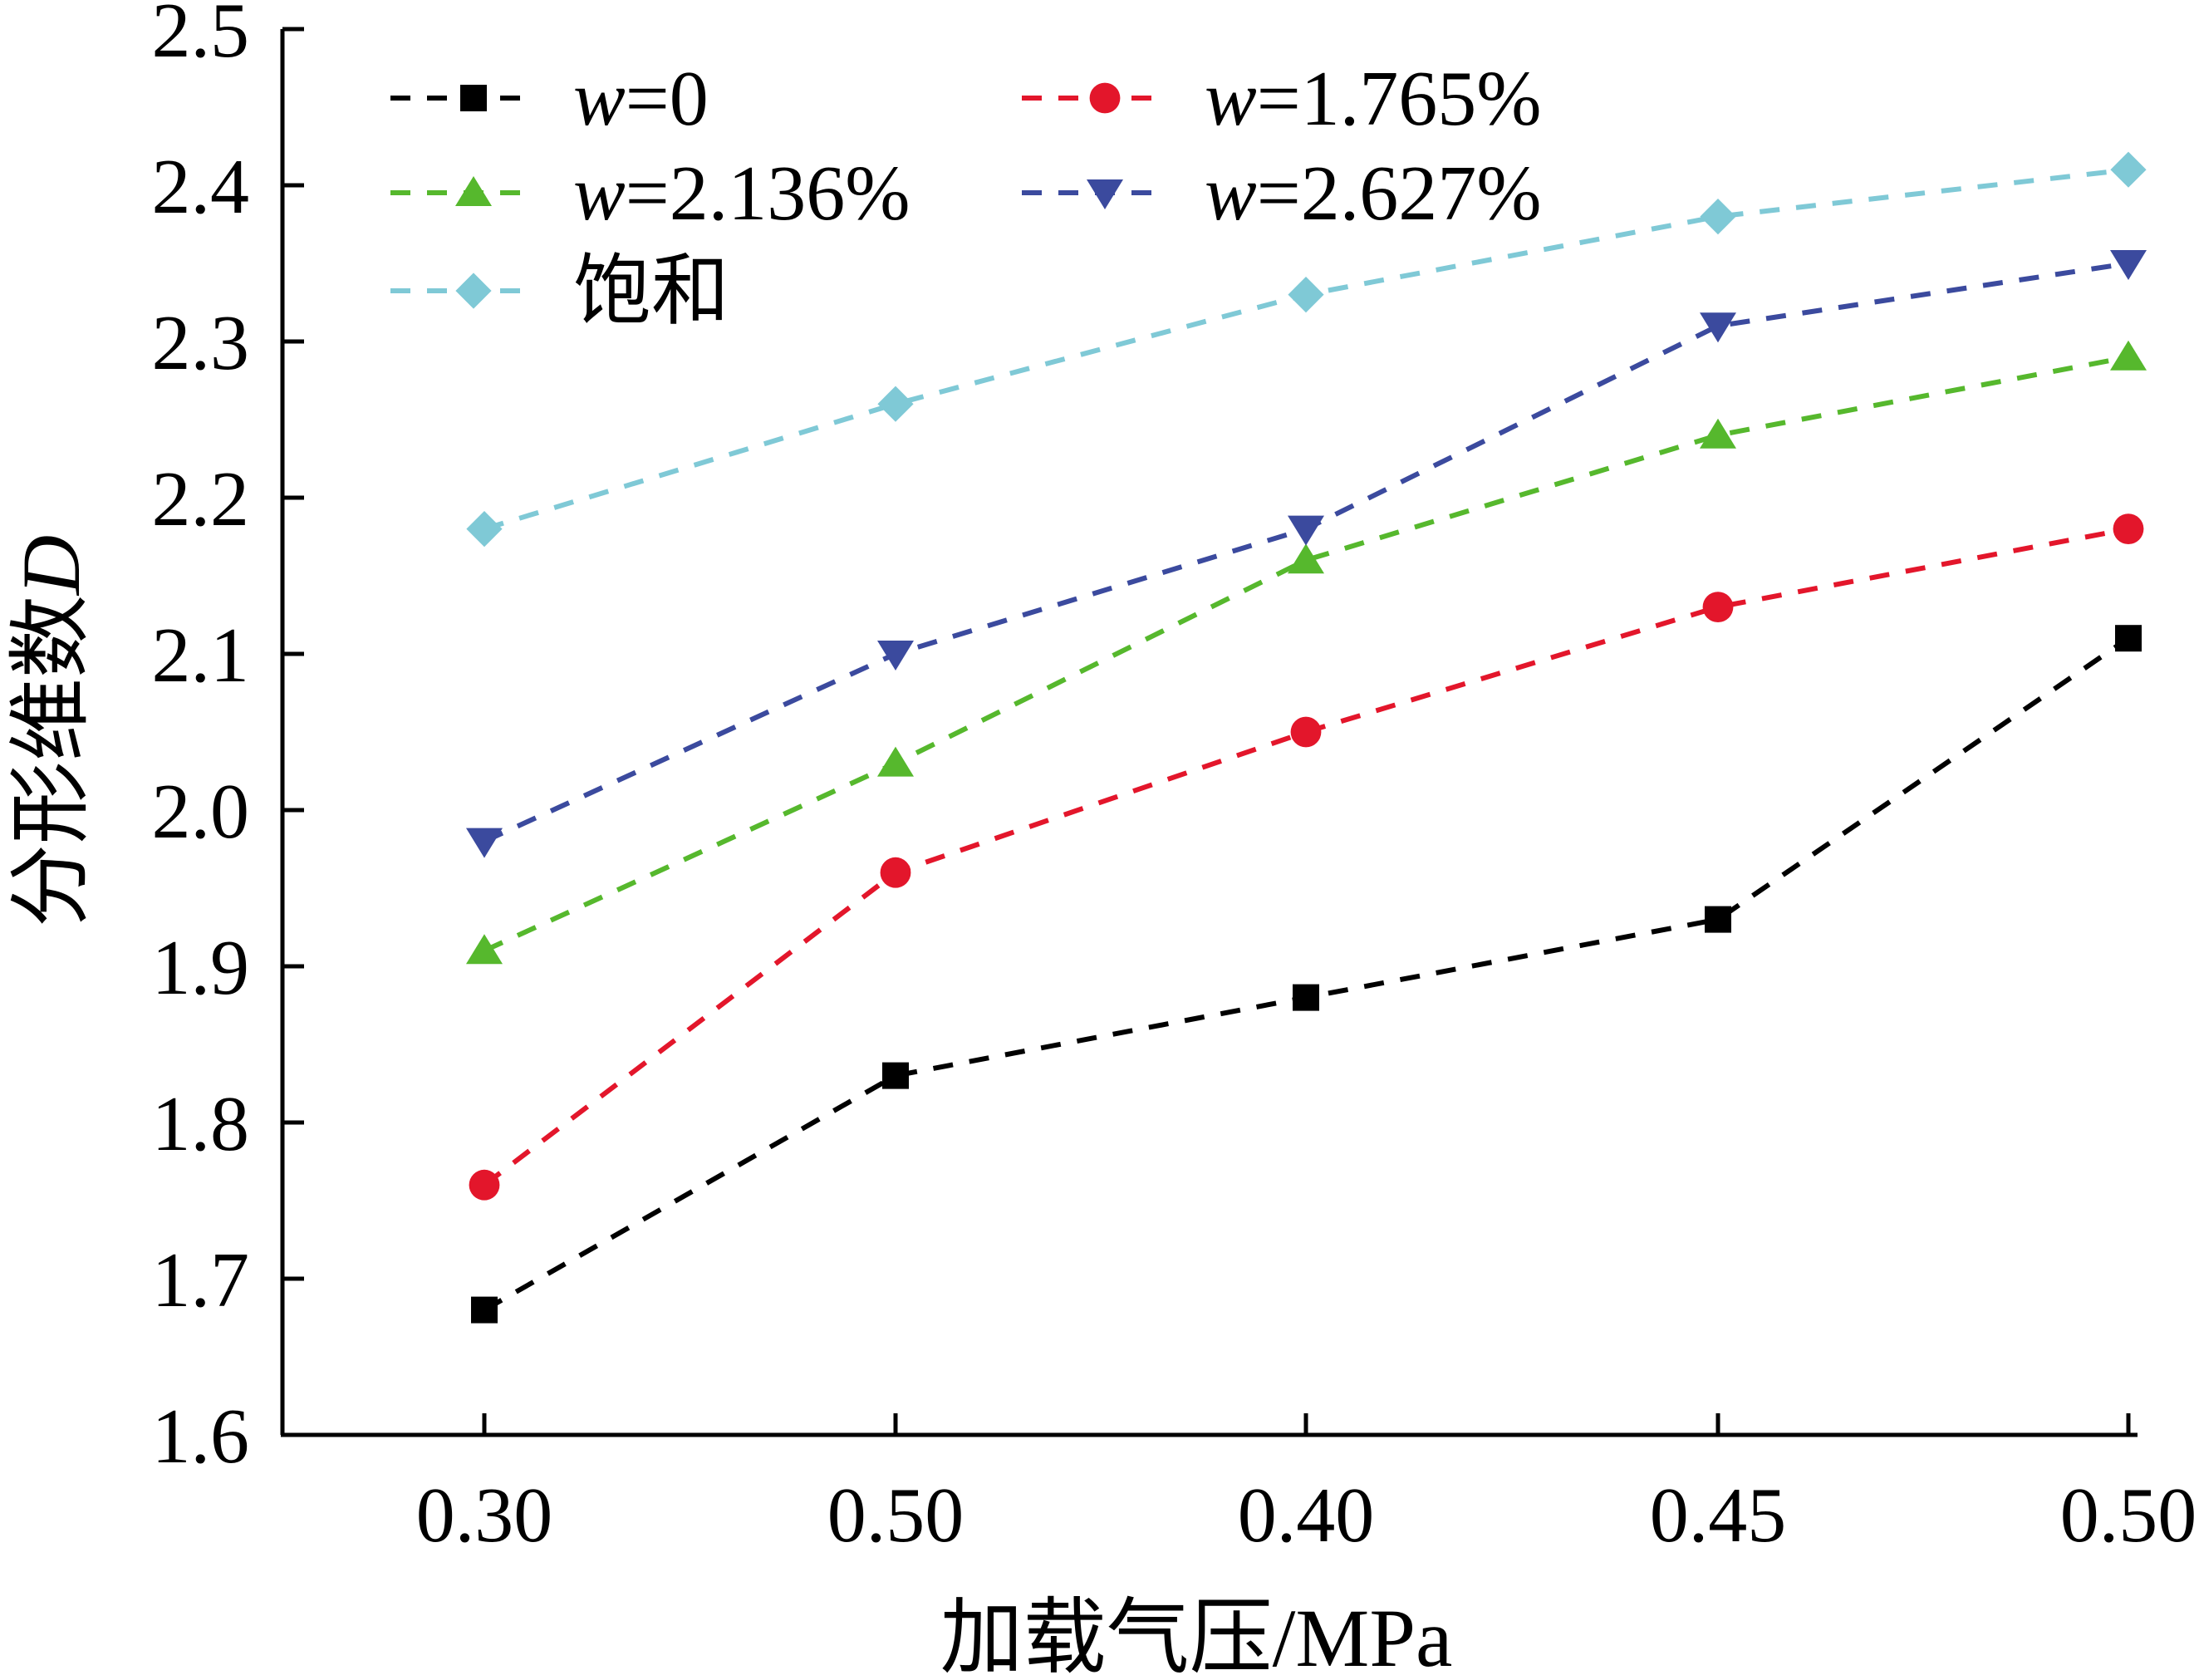  Describe the element at coordinates (1196, 1636) in the screenshot. I see `x-axis-title: 加载气压/MPa` at that location.